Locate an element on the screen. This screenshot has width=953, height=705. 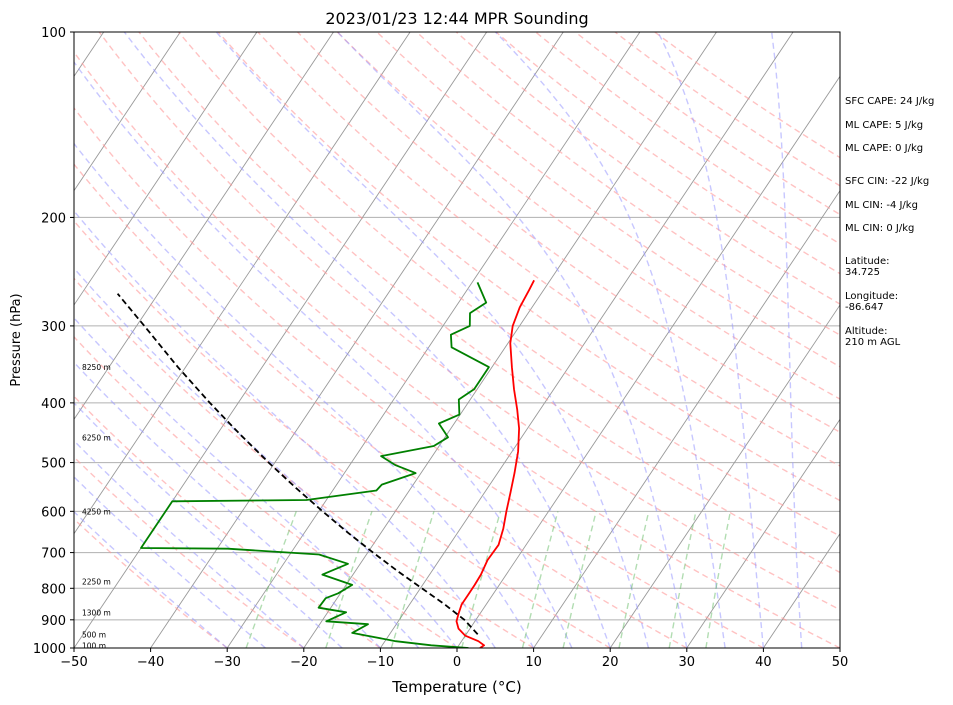
ml-cin-text-2: ML CIN: 0 J/kg is located at coordinates (879, 228).